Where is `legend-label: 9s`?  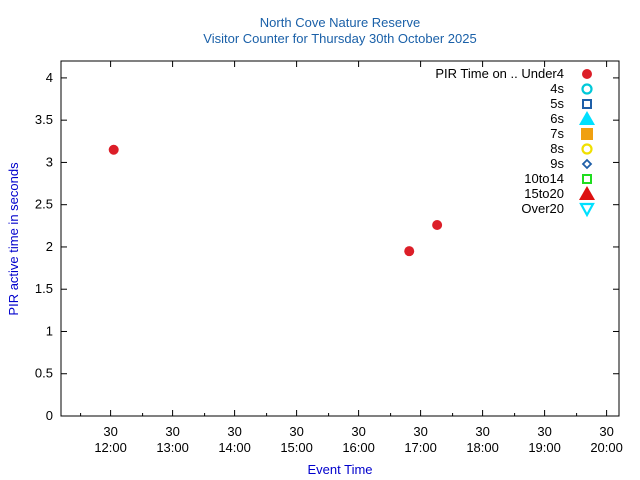
legend-label: 9s is located at coordinates (557, 163).